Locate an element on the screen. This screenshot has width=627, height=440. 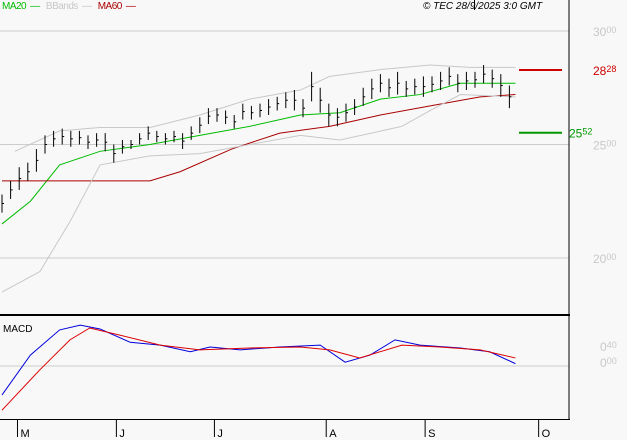
y-tick-label: 2000 is located at coordinates (604, 259).